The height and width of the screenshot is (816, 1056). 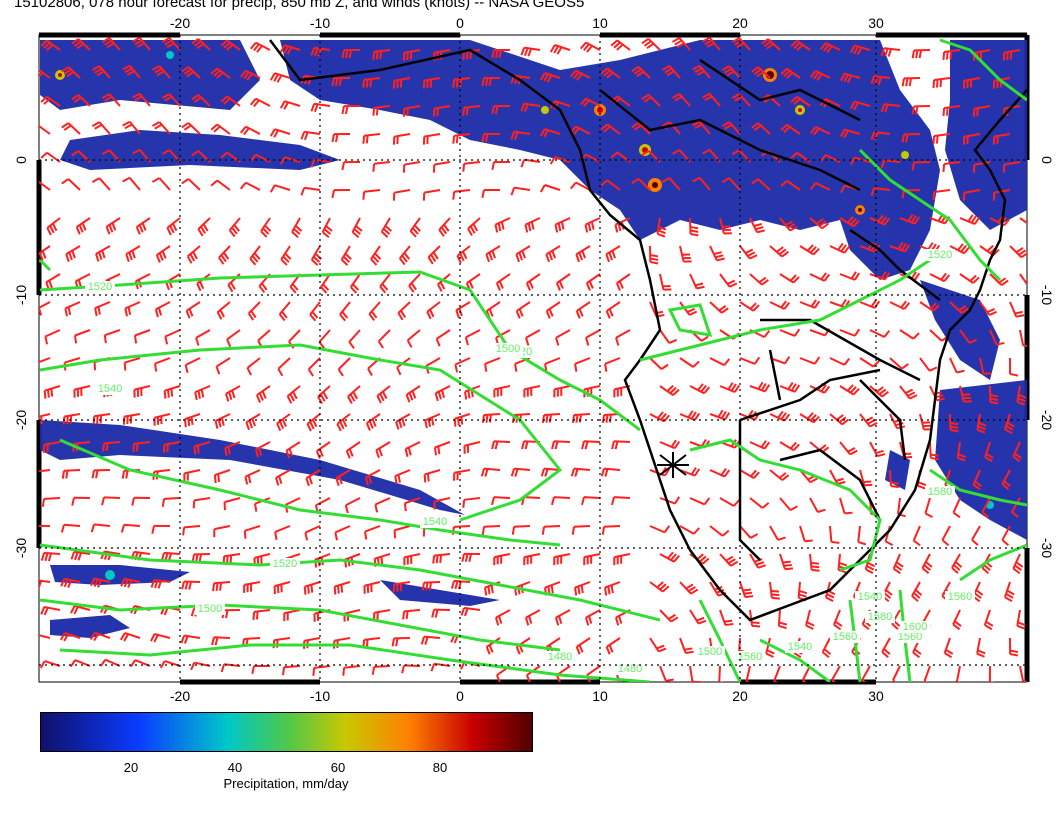 What do you see at coordinates (600, 23) in the screenshot?
I see `longitude-tick-label: 10` at bounding box center [600, 23].